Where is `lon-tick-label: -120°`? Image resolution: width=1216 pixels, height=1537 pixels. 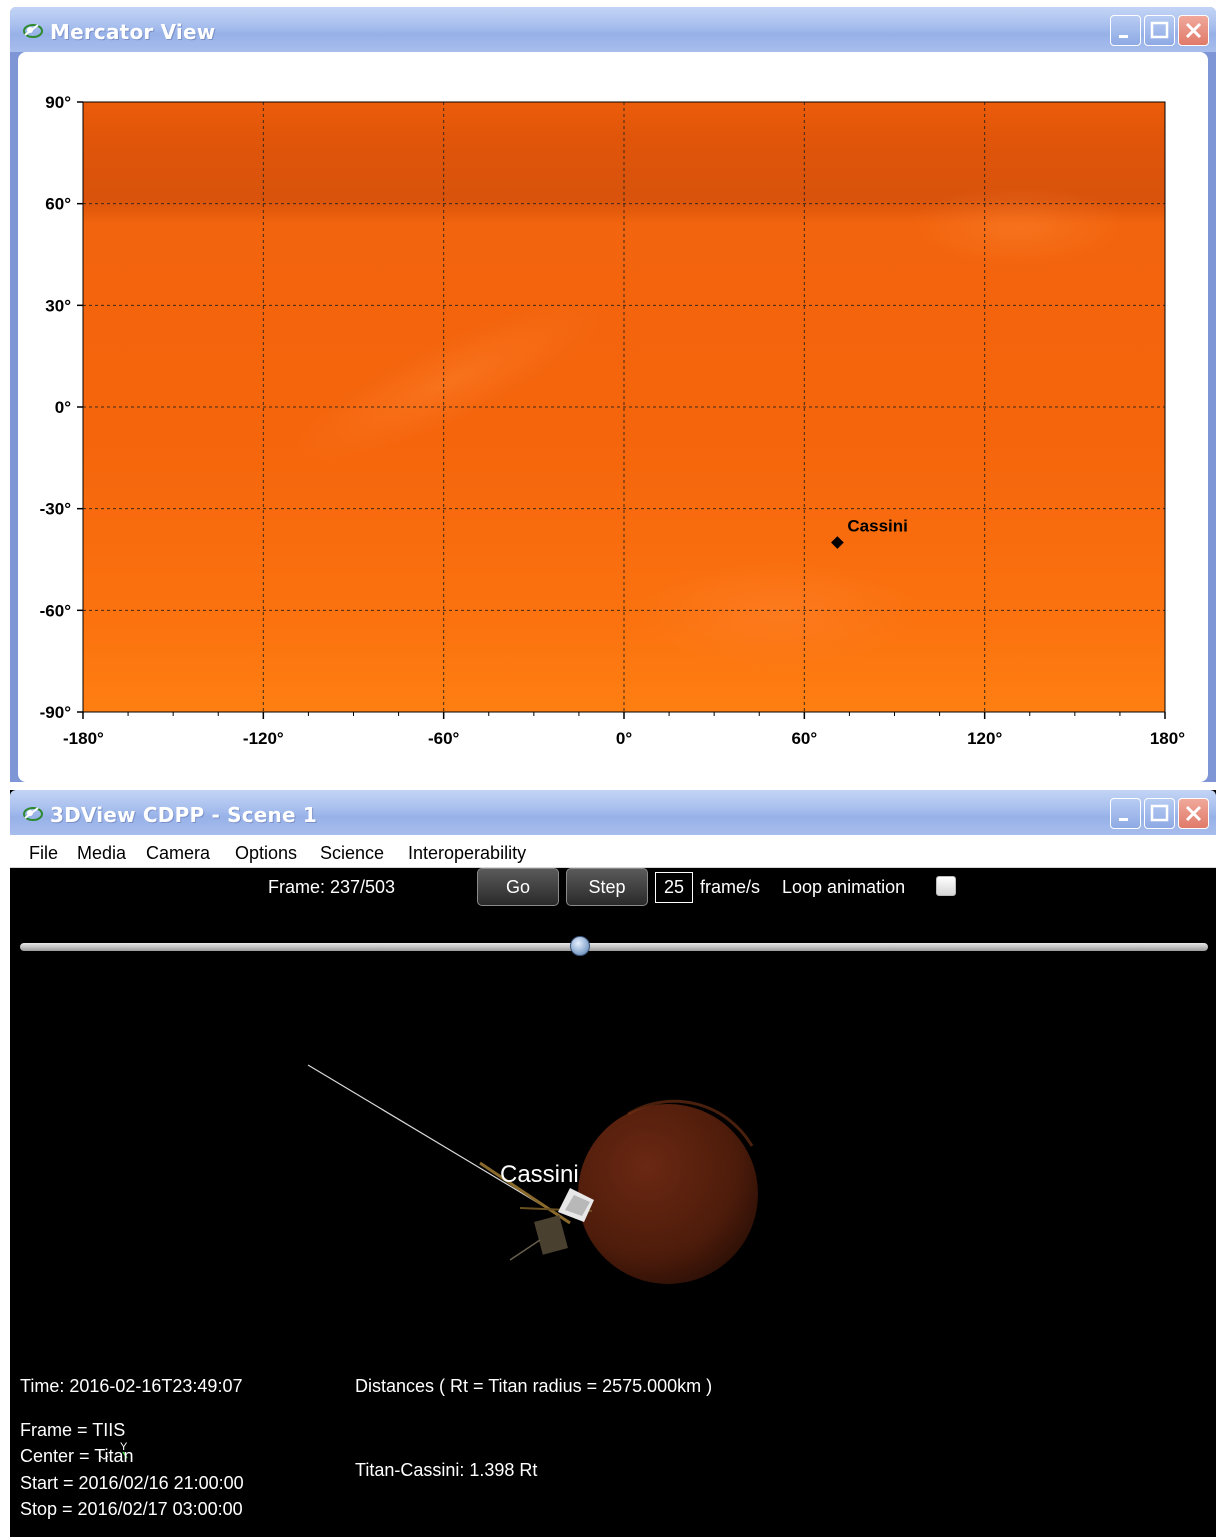 lon-tick-label: -120° is located at coordinates (263, 738).